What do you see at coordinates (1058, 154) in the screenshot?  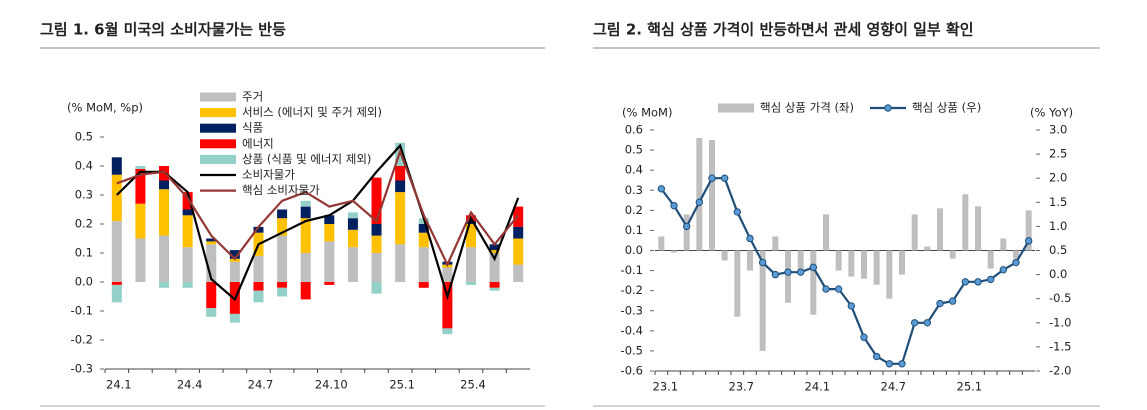 I see `y2-tick-label: 2.5` at bounding box center [1058, 154].